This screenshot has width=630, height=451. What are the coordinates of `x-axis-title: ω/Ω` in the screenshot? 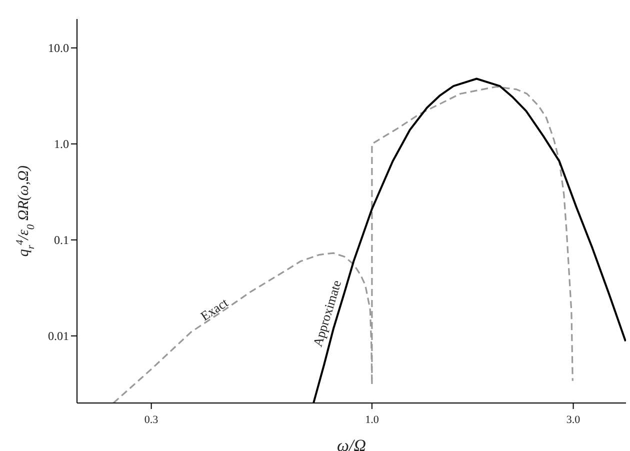 It's located at (351, 443).